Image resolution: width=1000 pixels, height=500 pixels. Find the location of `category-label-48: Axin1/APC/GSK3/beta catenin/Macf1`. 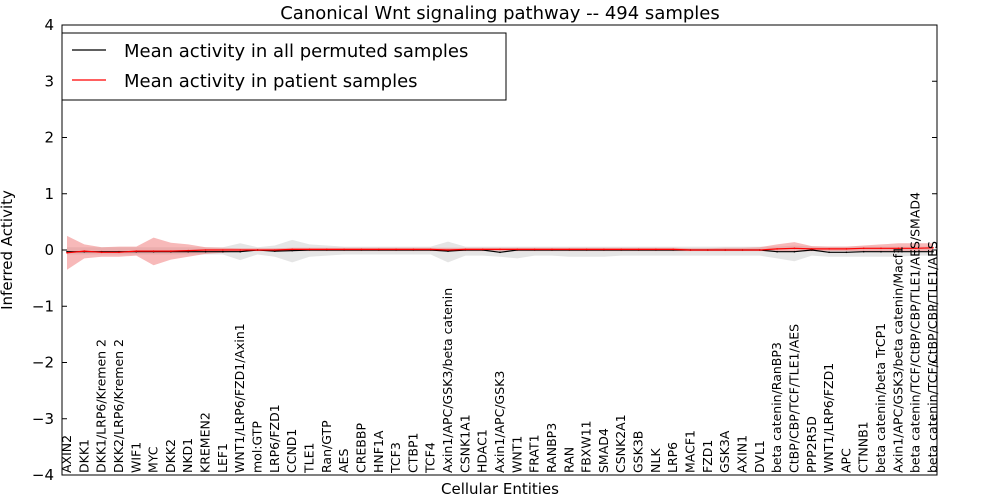

category-label-48: Axin1/APC/GSK3/beta catenin/Macf1 is located at coordinates (897, 359).